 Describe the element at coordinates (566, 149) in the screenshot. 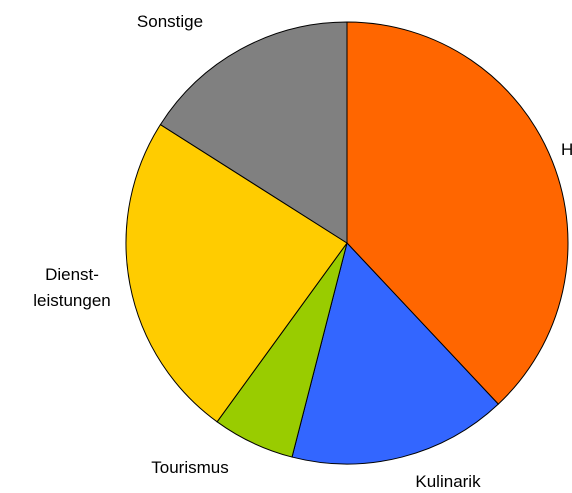

I see `slice-label: H` at that location.